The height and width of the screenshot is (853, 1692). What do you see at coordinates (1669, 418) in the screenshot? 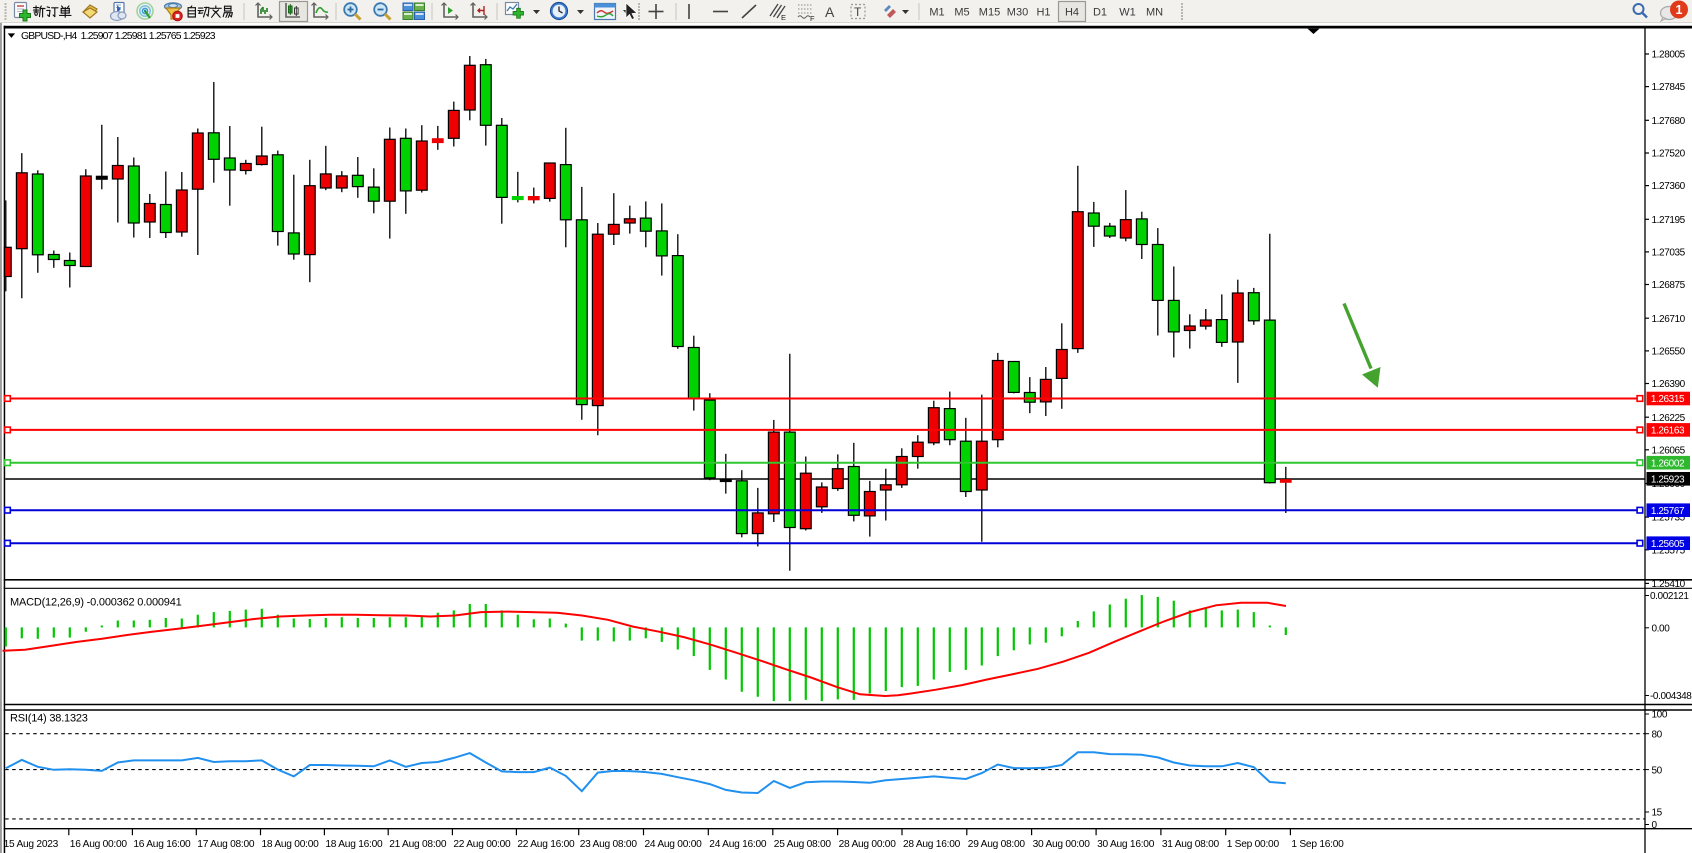
I see `svg-text: 1.26225` at bounding box center [1669, 418].